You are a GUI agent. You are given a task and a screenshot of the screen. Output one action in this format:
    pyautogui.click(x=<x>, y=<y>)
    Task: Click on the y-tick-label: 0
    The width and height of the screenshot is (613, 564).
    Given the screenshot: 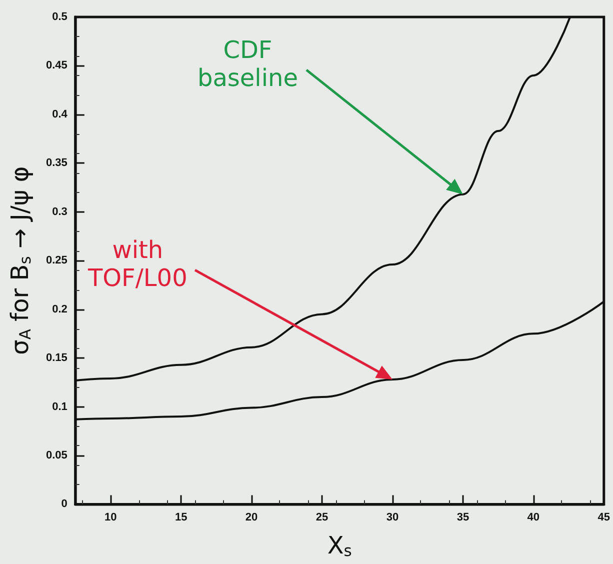 What is the action you would take?
    pyautogui.click(x=64, y=504)
    